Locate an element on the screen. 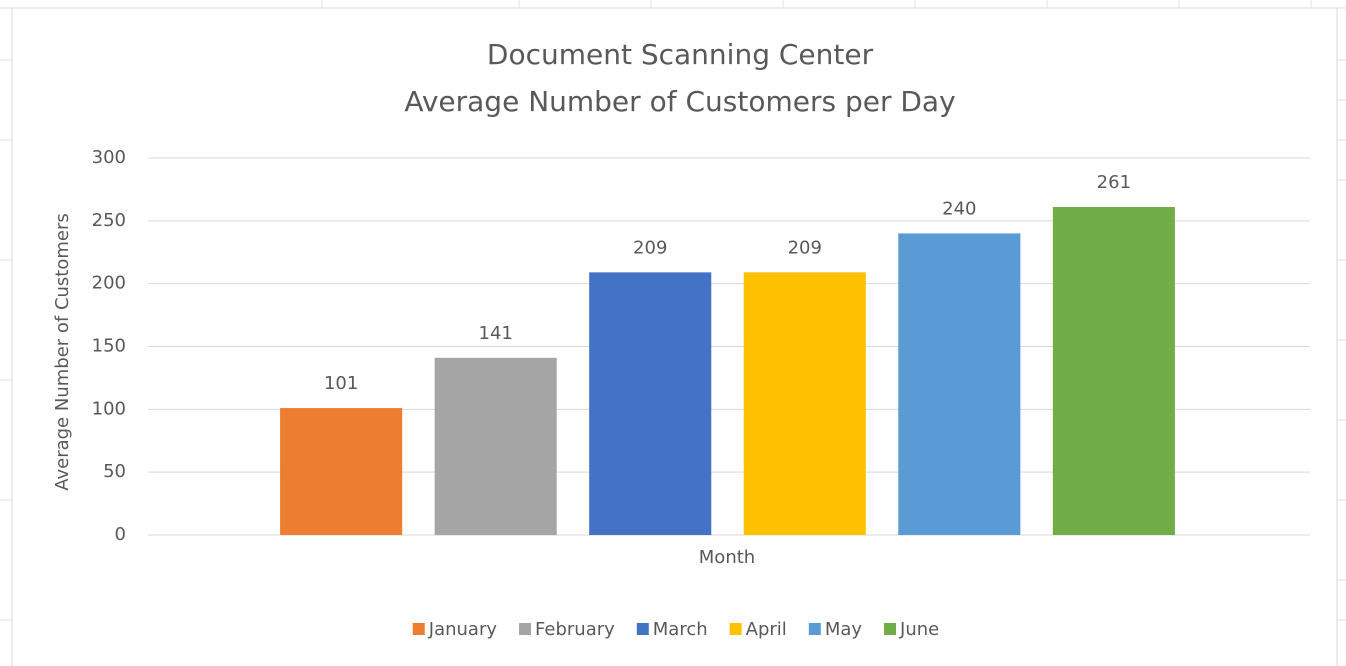 The height and width of the screenshot is (666, 1346). legend-label: May is located at coordinates (844, 629).